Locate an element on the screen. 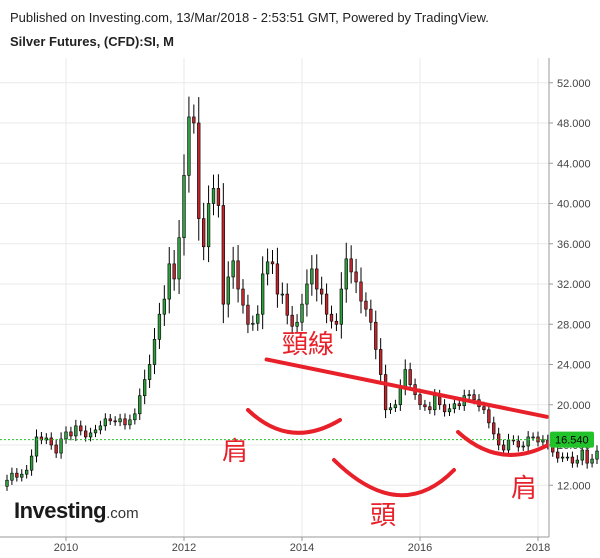 Image resolution: width=600 pixels, height=558 pixels. right-shoulder-label: 肩 is located at coordinates (524, 489).